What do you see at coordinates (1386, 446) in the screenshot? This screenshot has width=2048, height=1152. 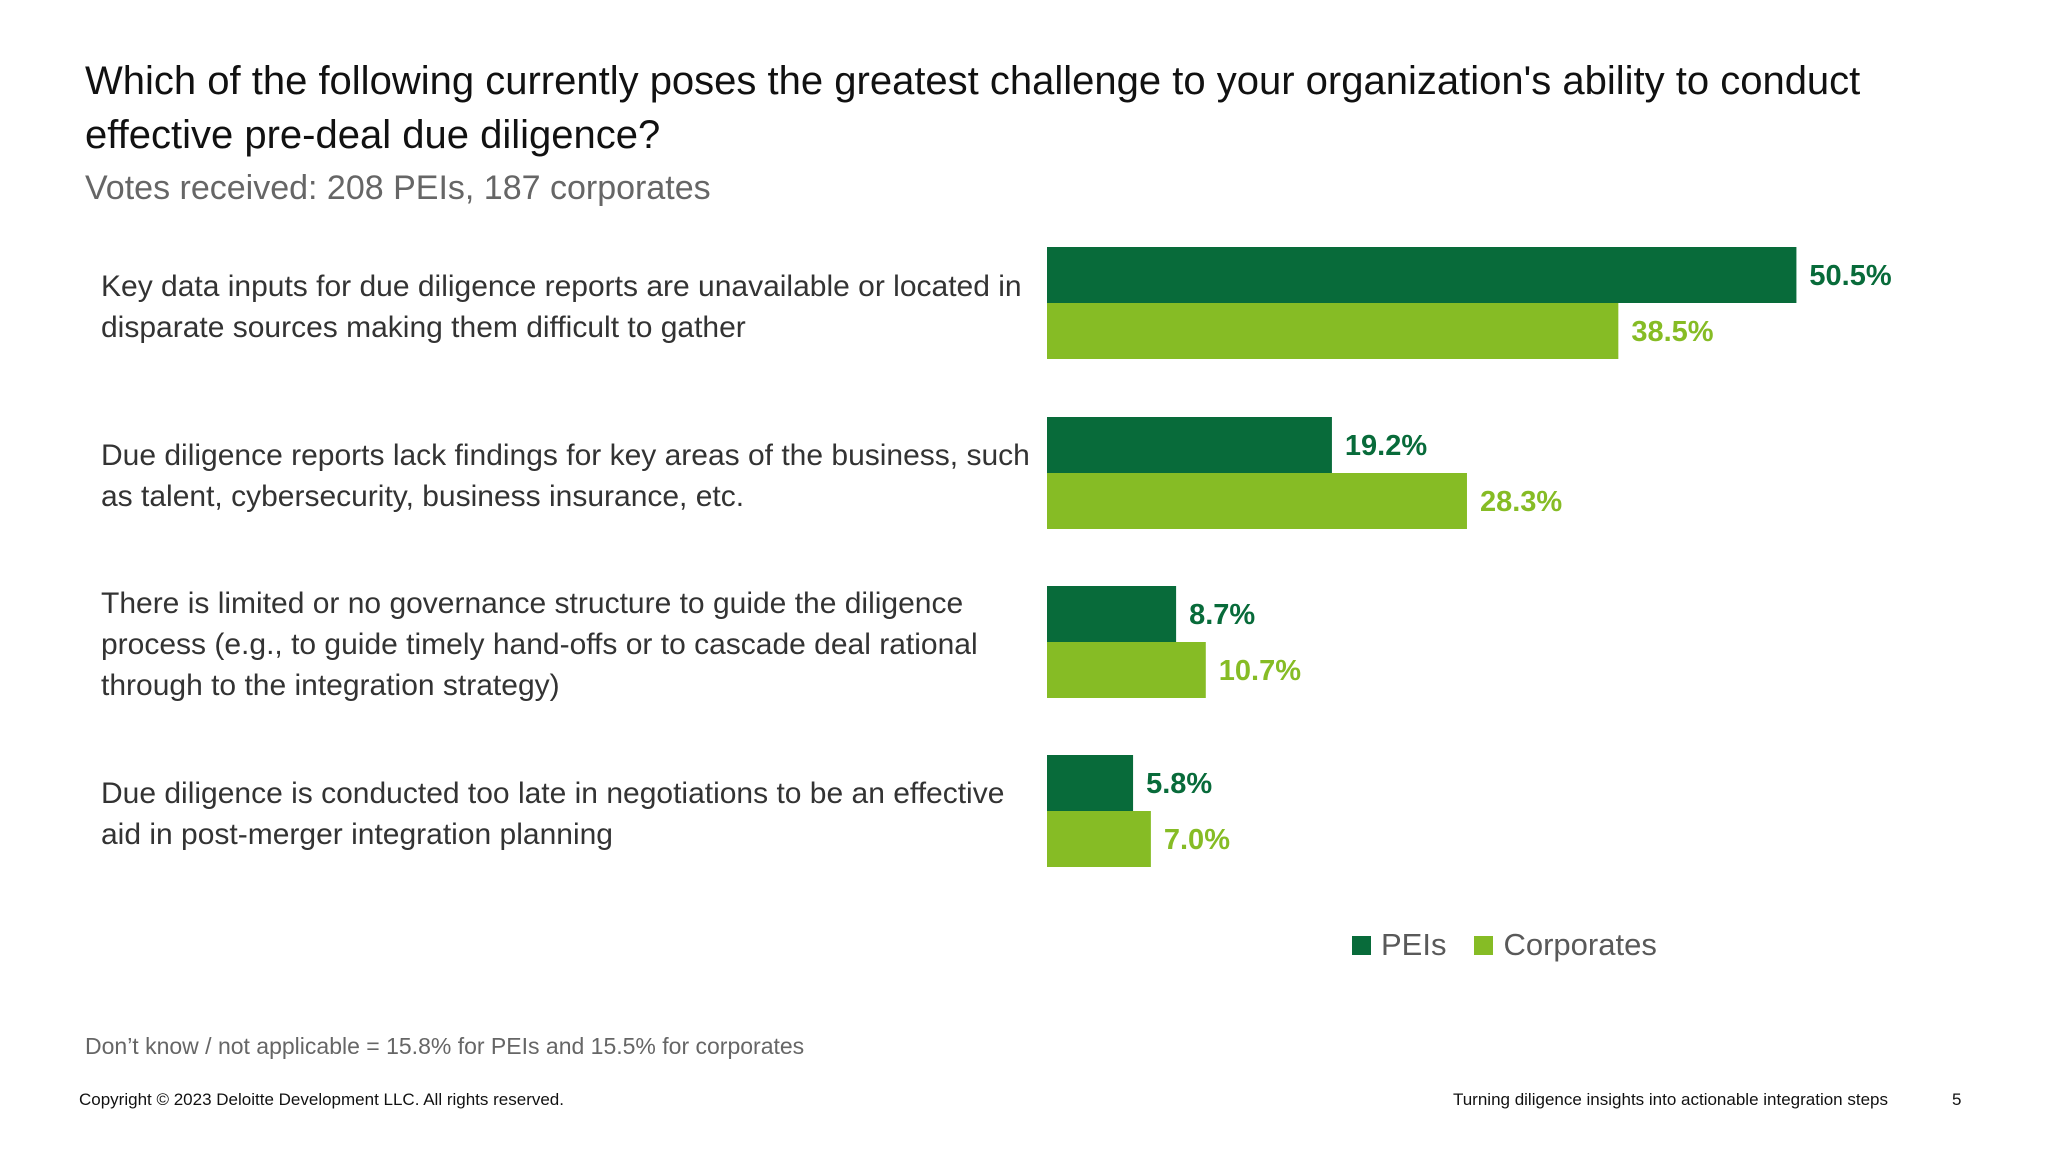 I see `value-label-peis-2: 19.2%` at bounding box center [1386, 446].